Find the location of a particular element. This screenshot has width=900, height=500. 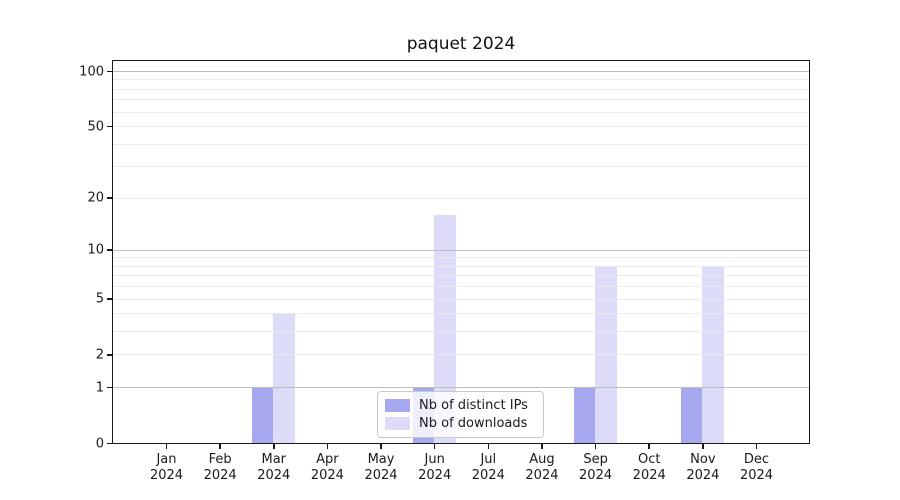

x-tick-mark-feb is located at coordinates (220, 446).